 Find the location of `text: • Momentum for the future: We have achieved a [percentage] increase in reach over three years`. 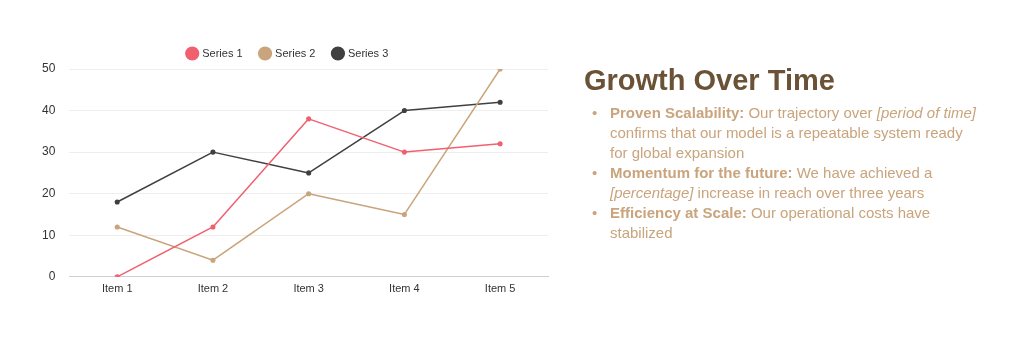

text: • Momentum for the future: We have achieved a [percentage] increase in reach over three years is located at coordinates (762, 182).